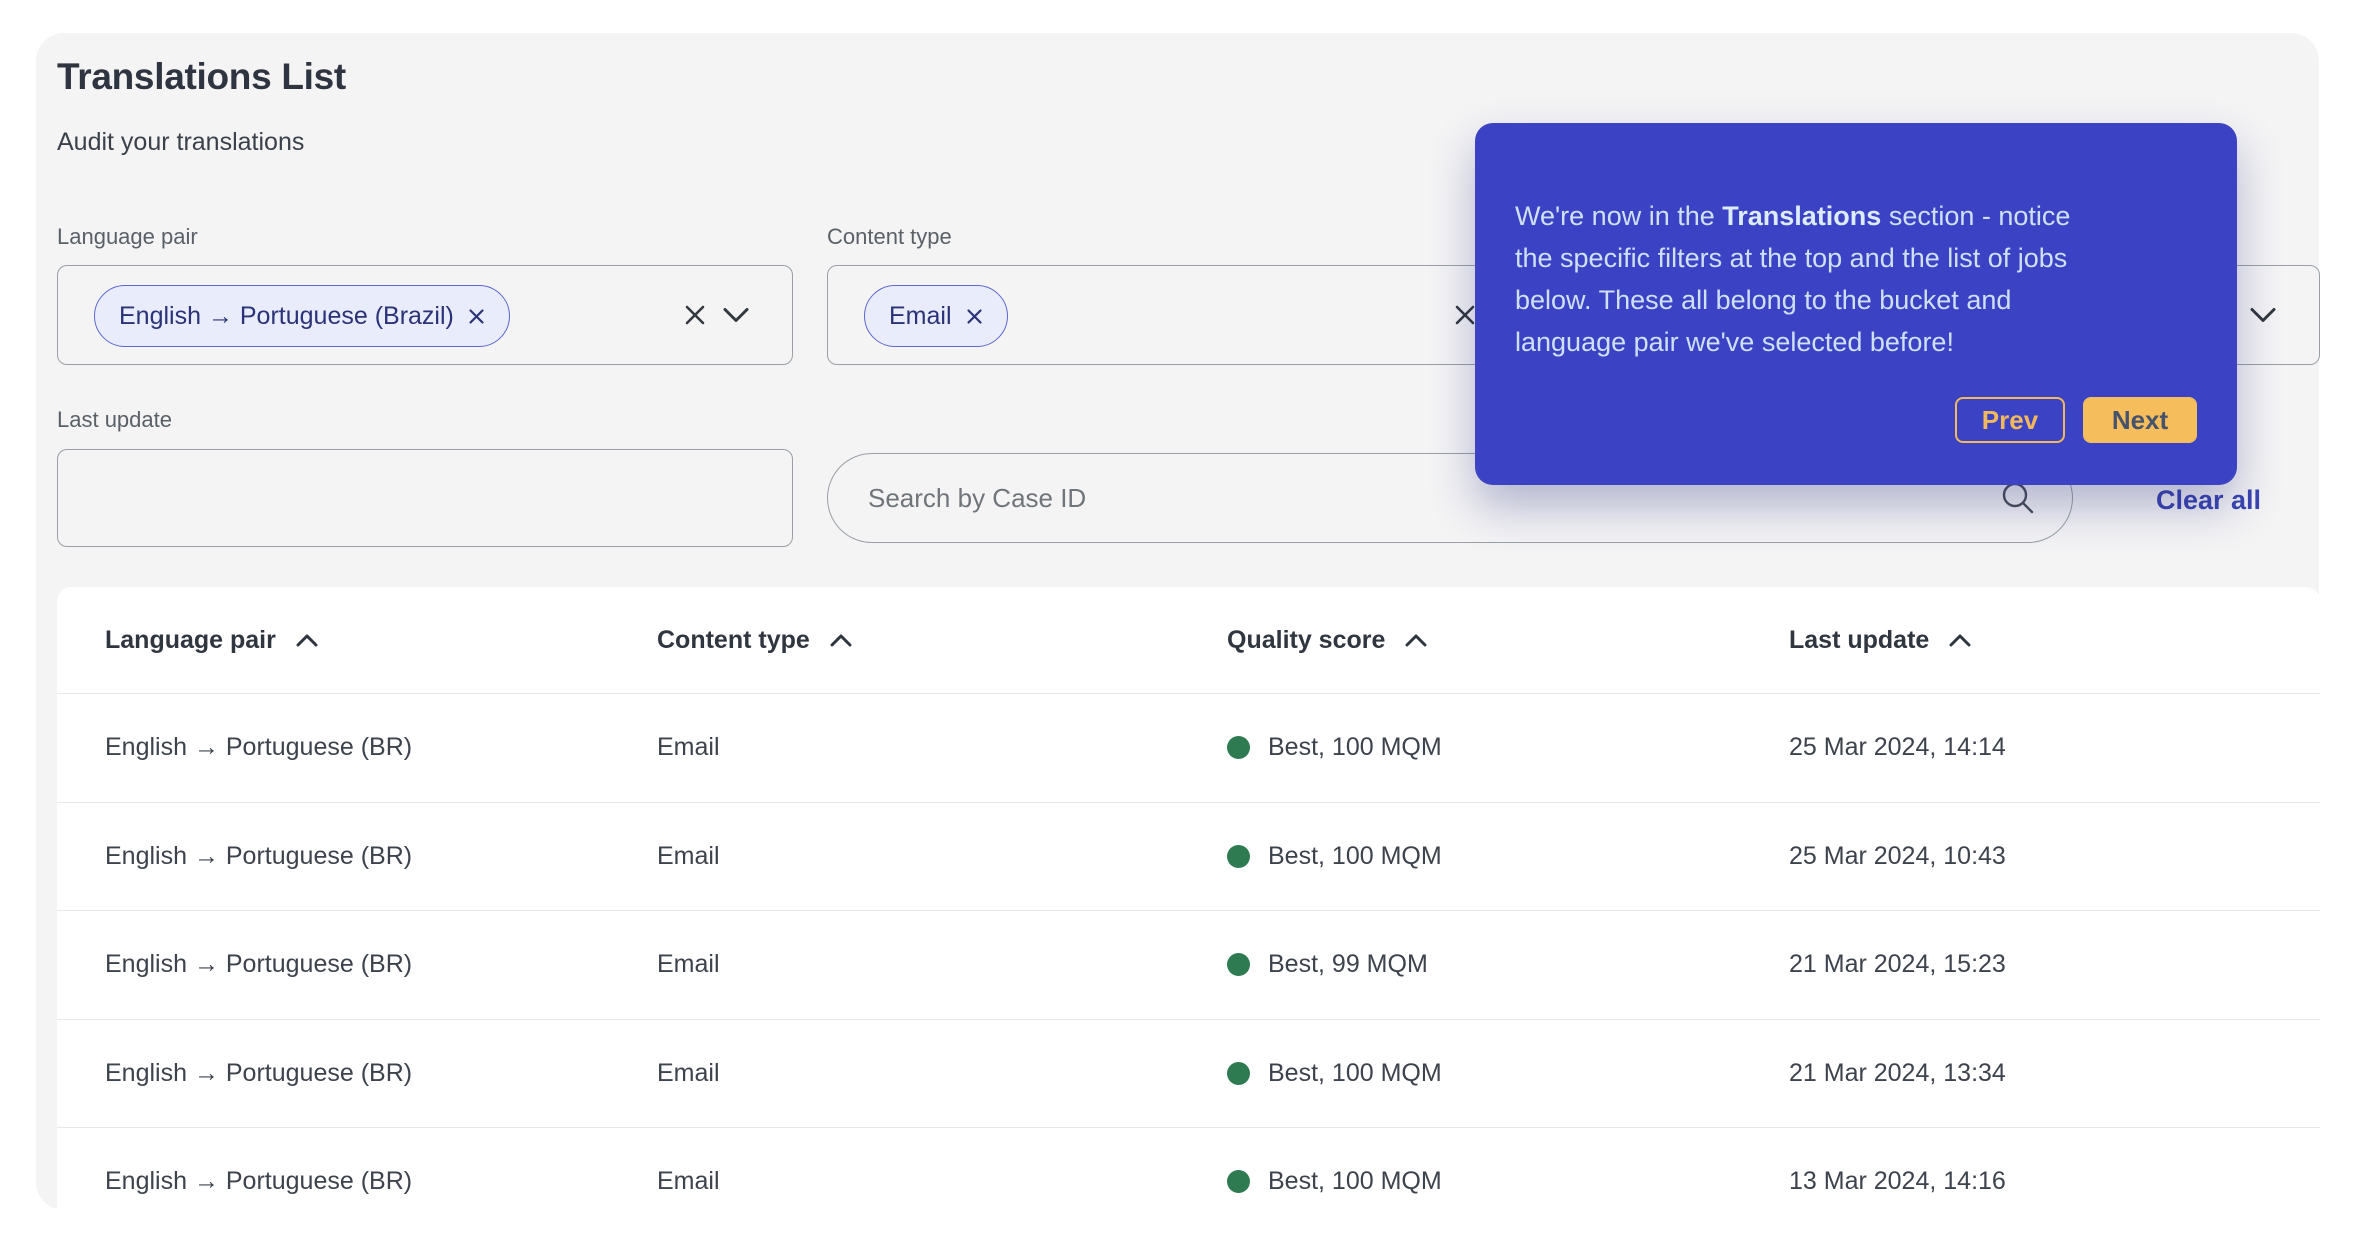 This screenshot has width=2354, height=1248. I want to click on content-type-filter: Email, so click(1195, 315).